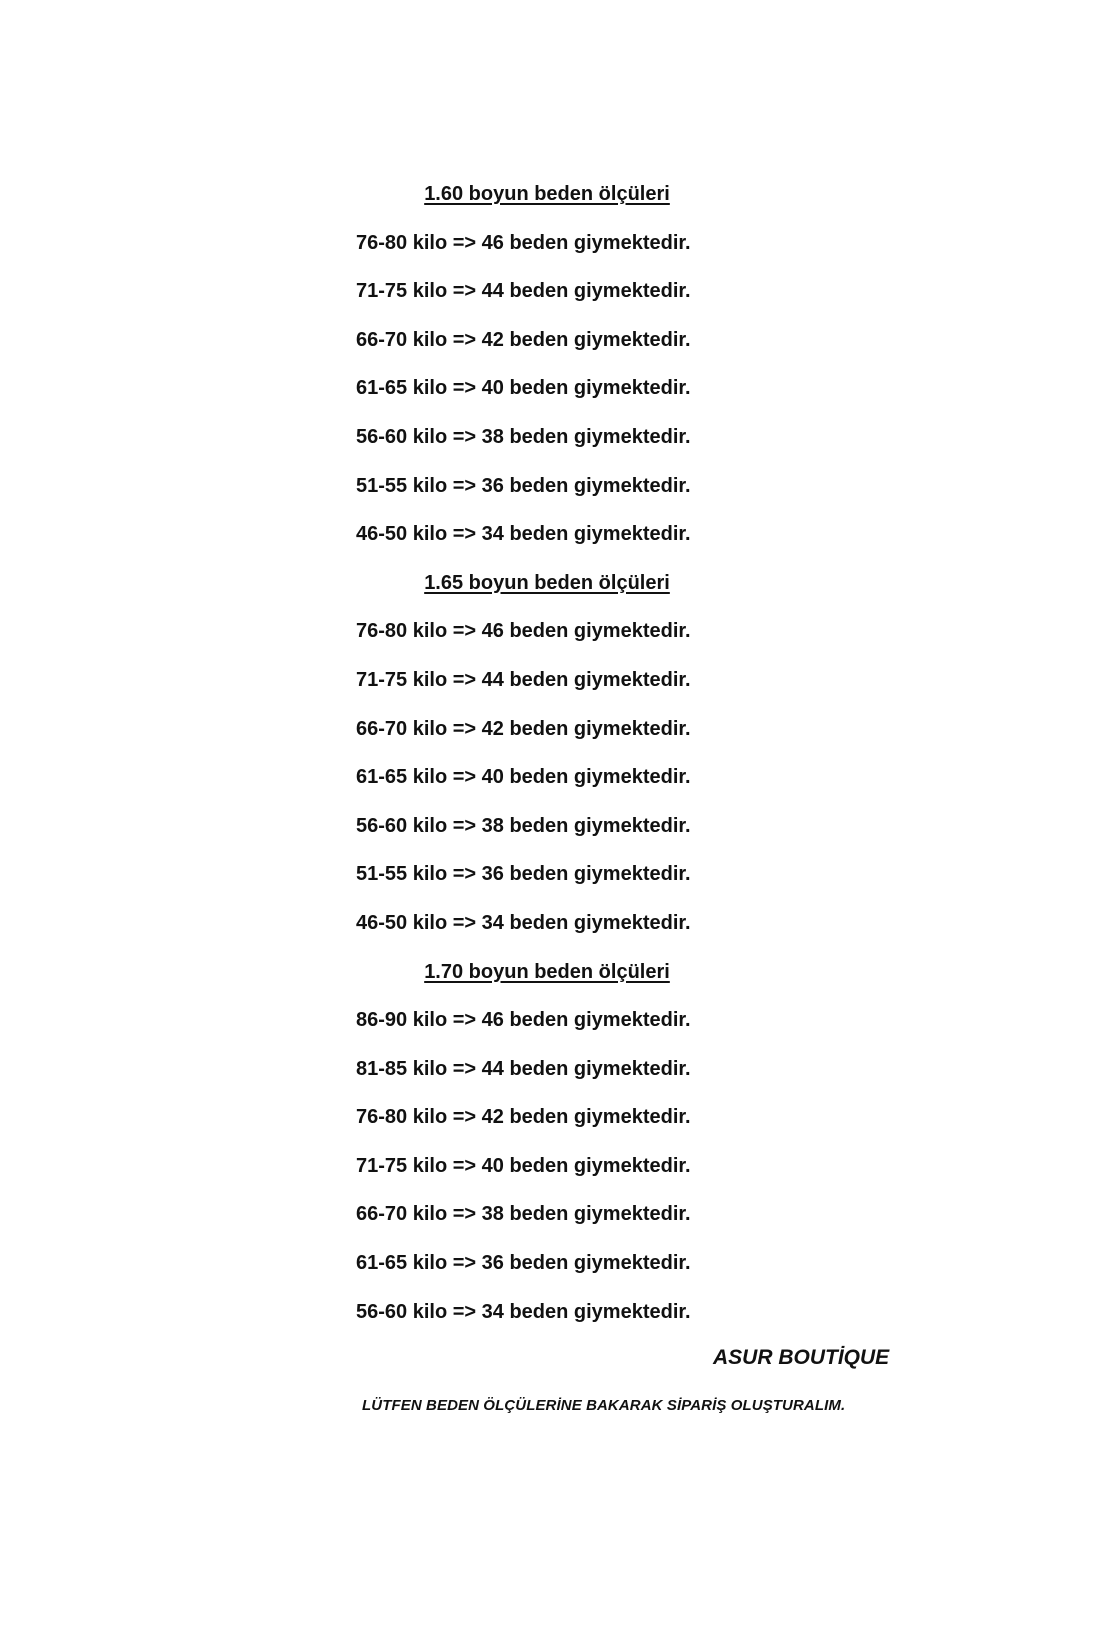  I want to click on section-heading: 1.60 boyun beden ölçüleri, so click(547, 194).